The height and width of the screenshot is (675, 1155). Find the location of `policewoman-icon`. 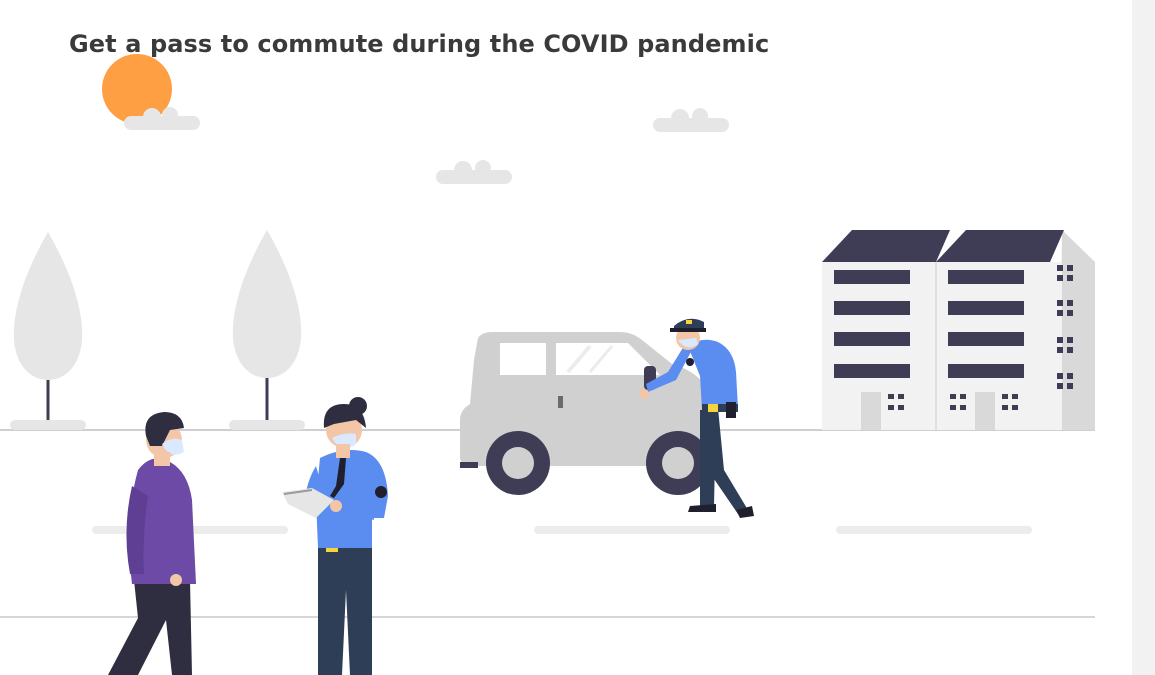

policewoman-icon is located at coordinates (335, 536).